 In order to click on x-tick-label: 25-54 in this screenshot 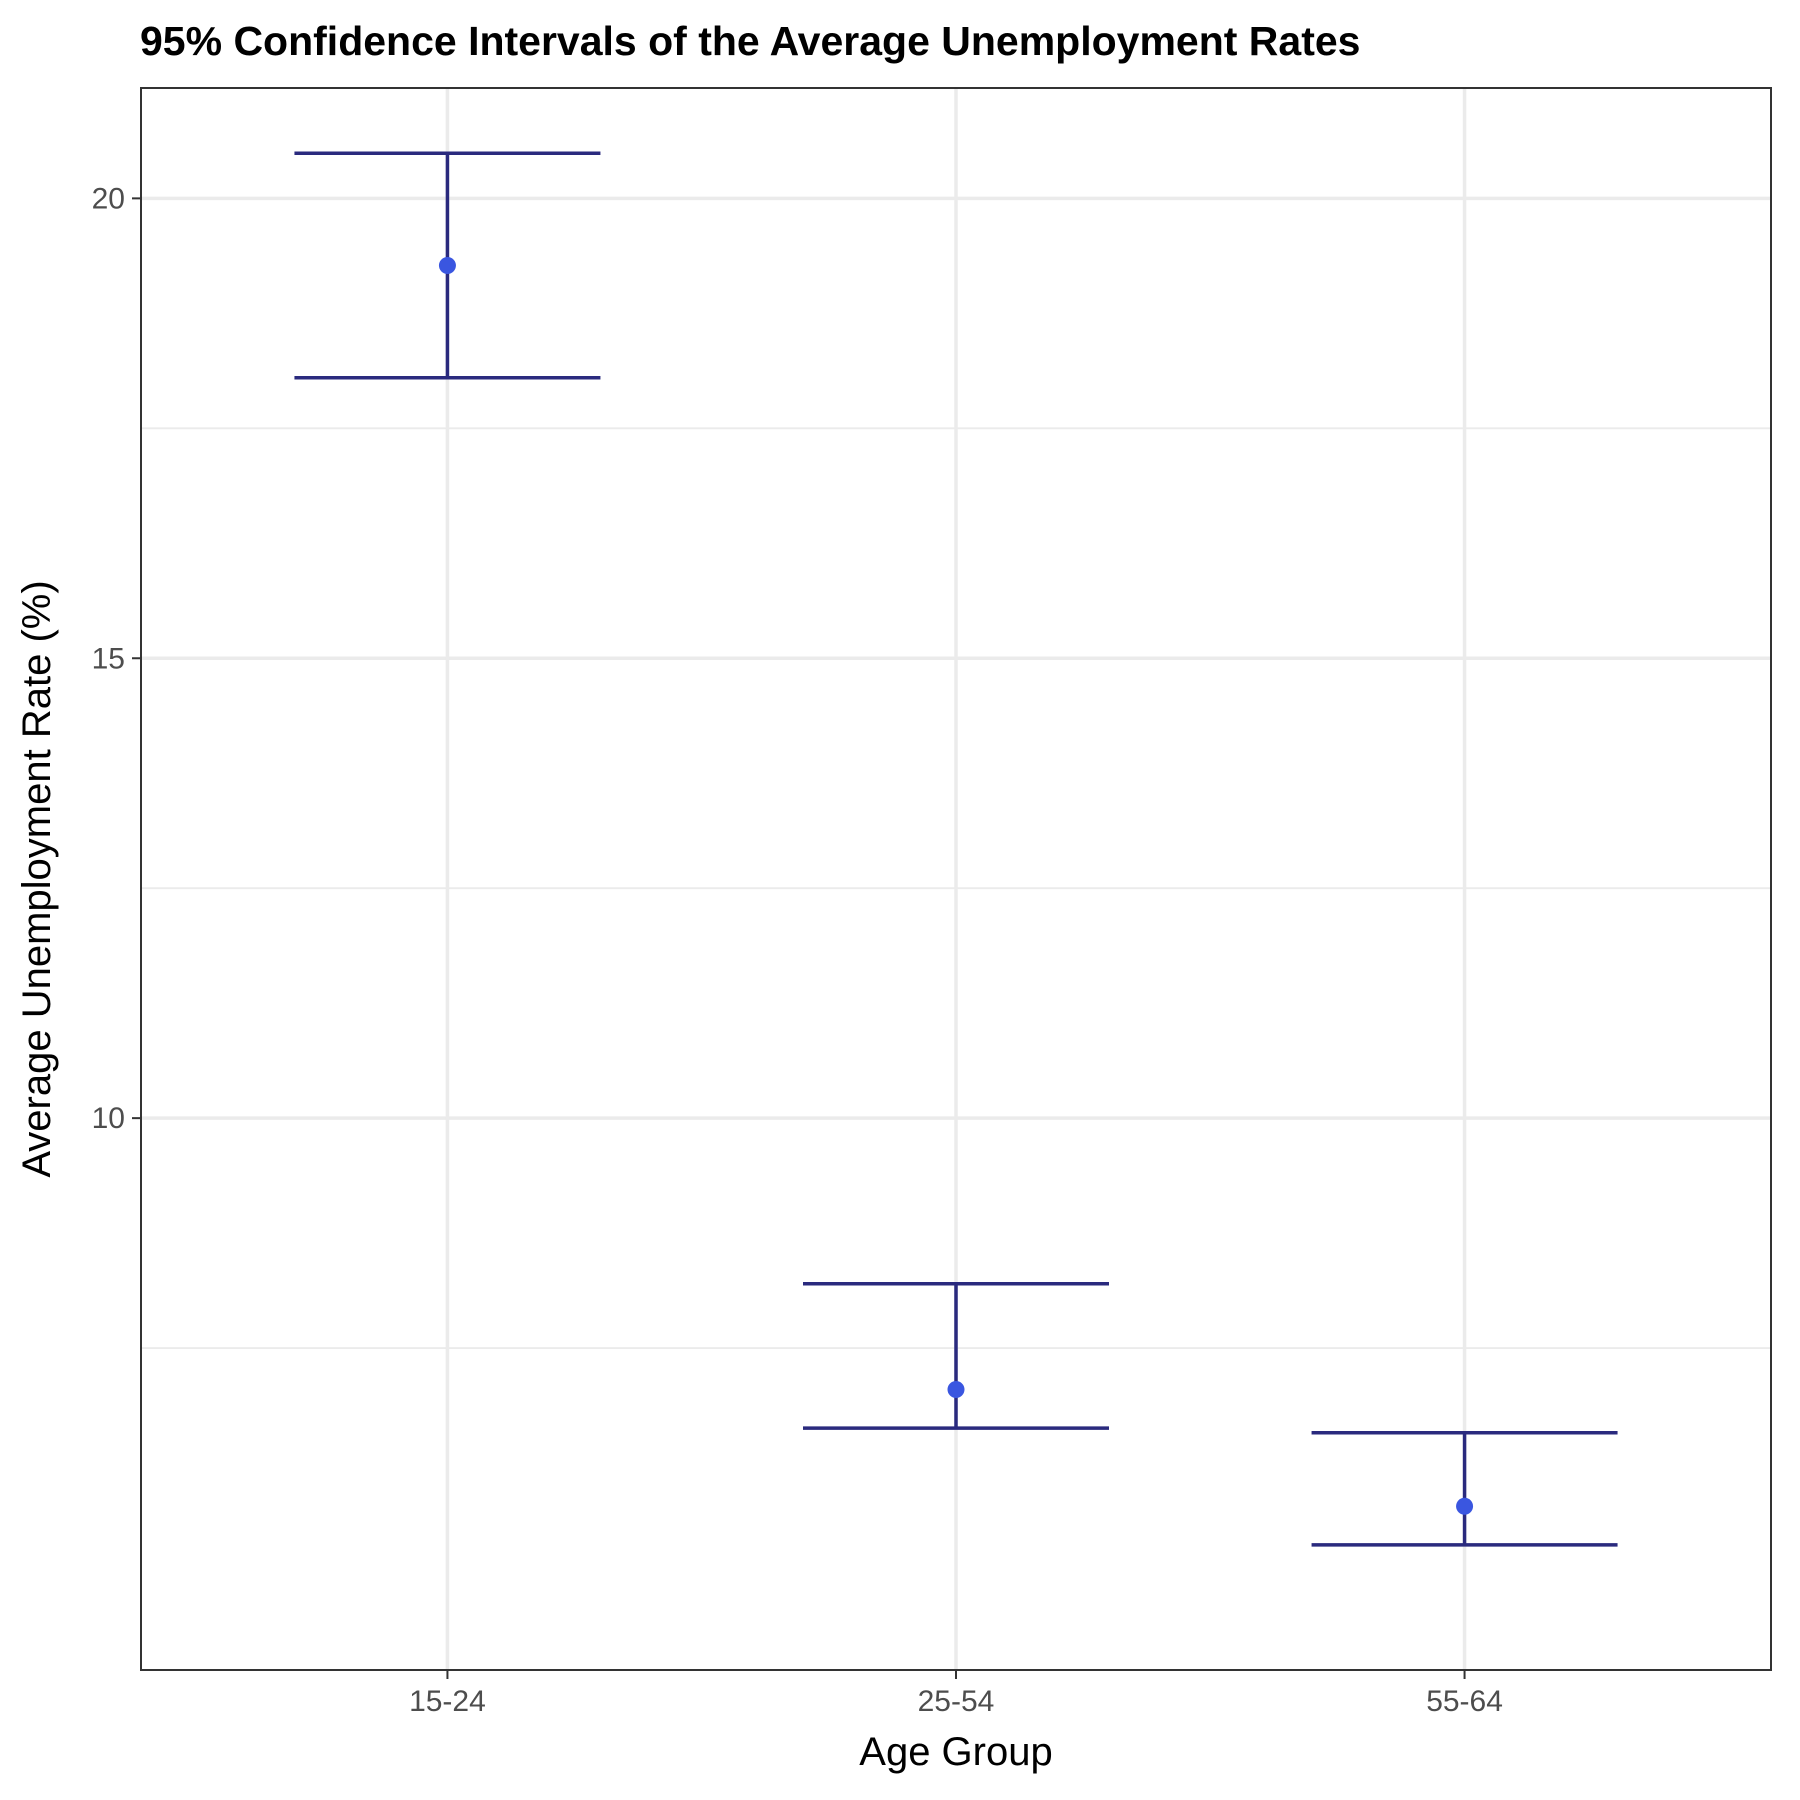, I will do `click(956, 1701)`.